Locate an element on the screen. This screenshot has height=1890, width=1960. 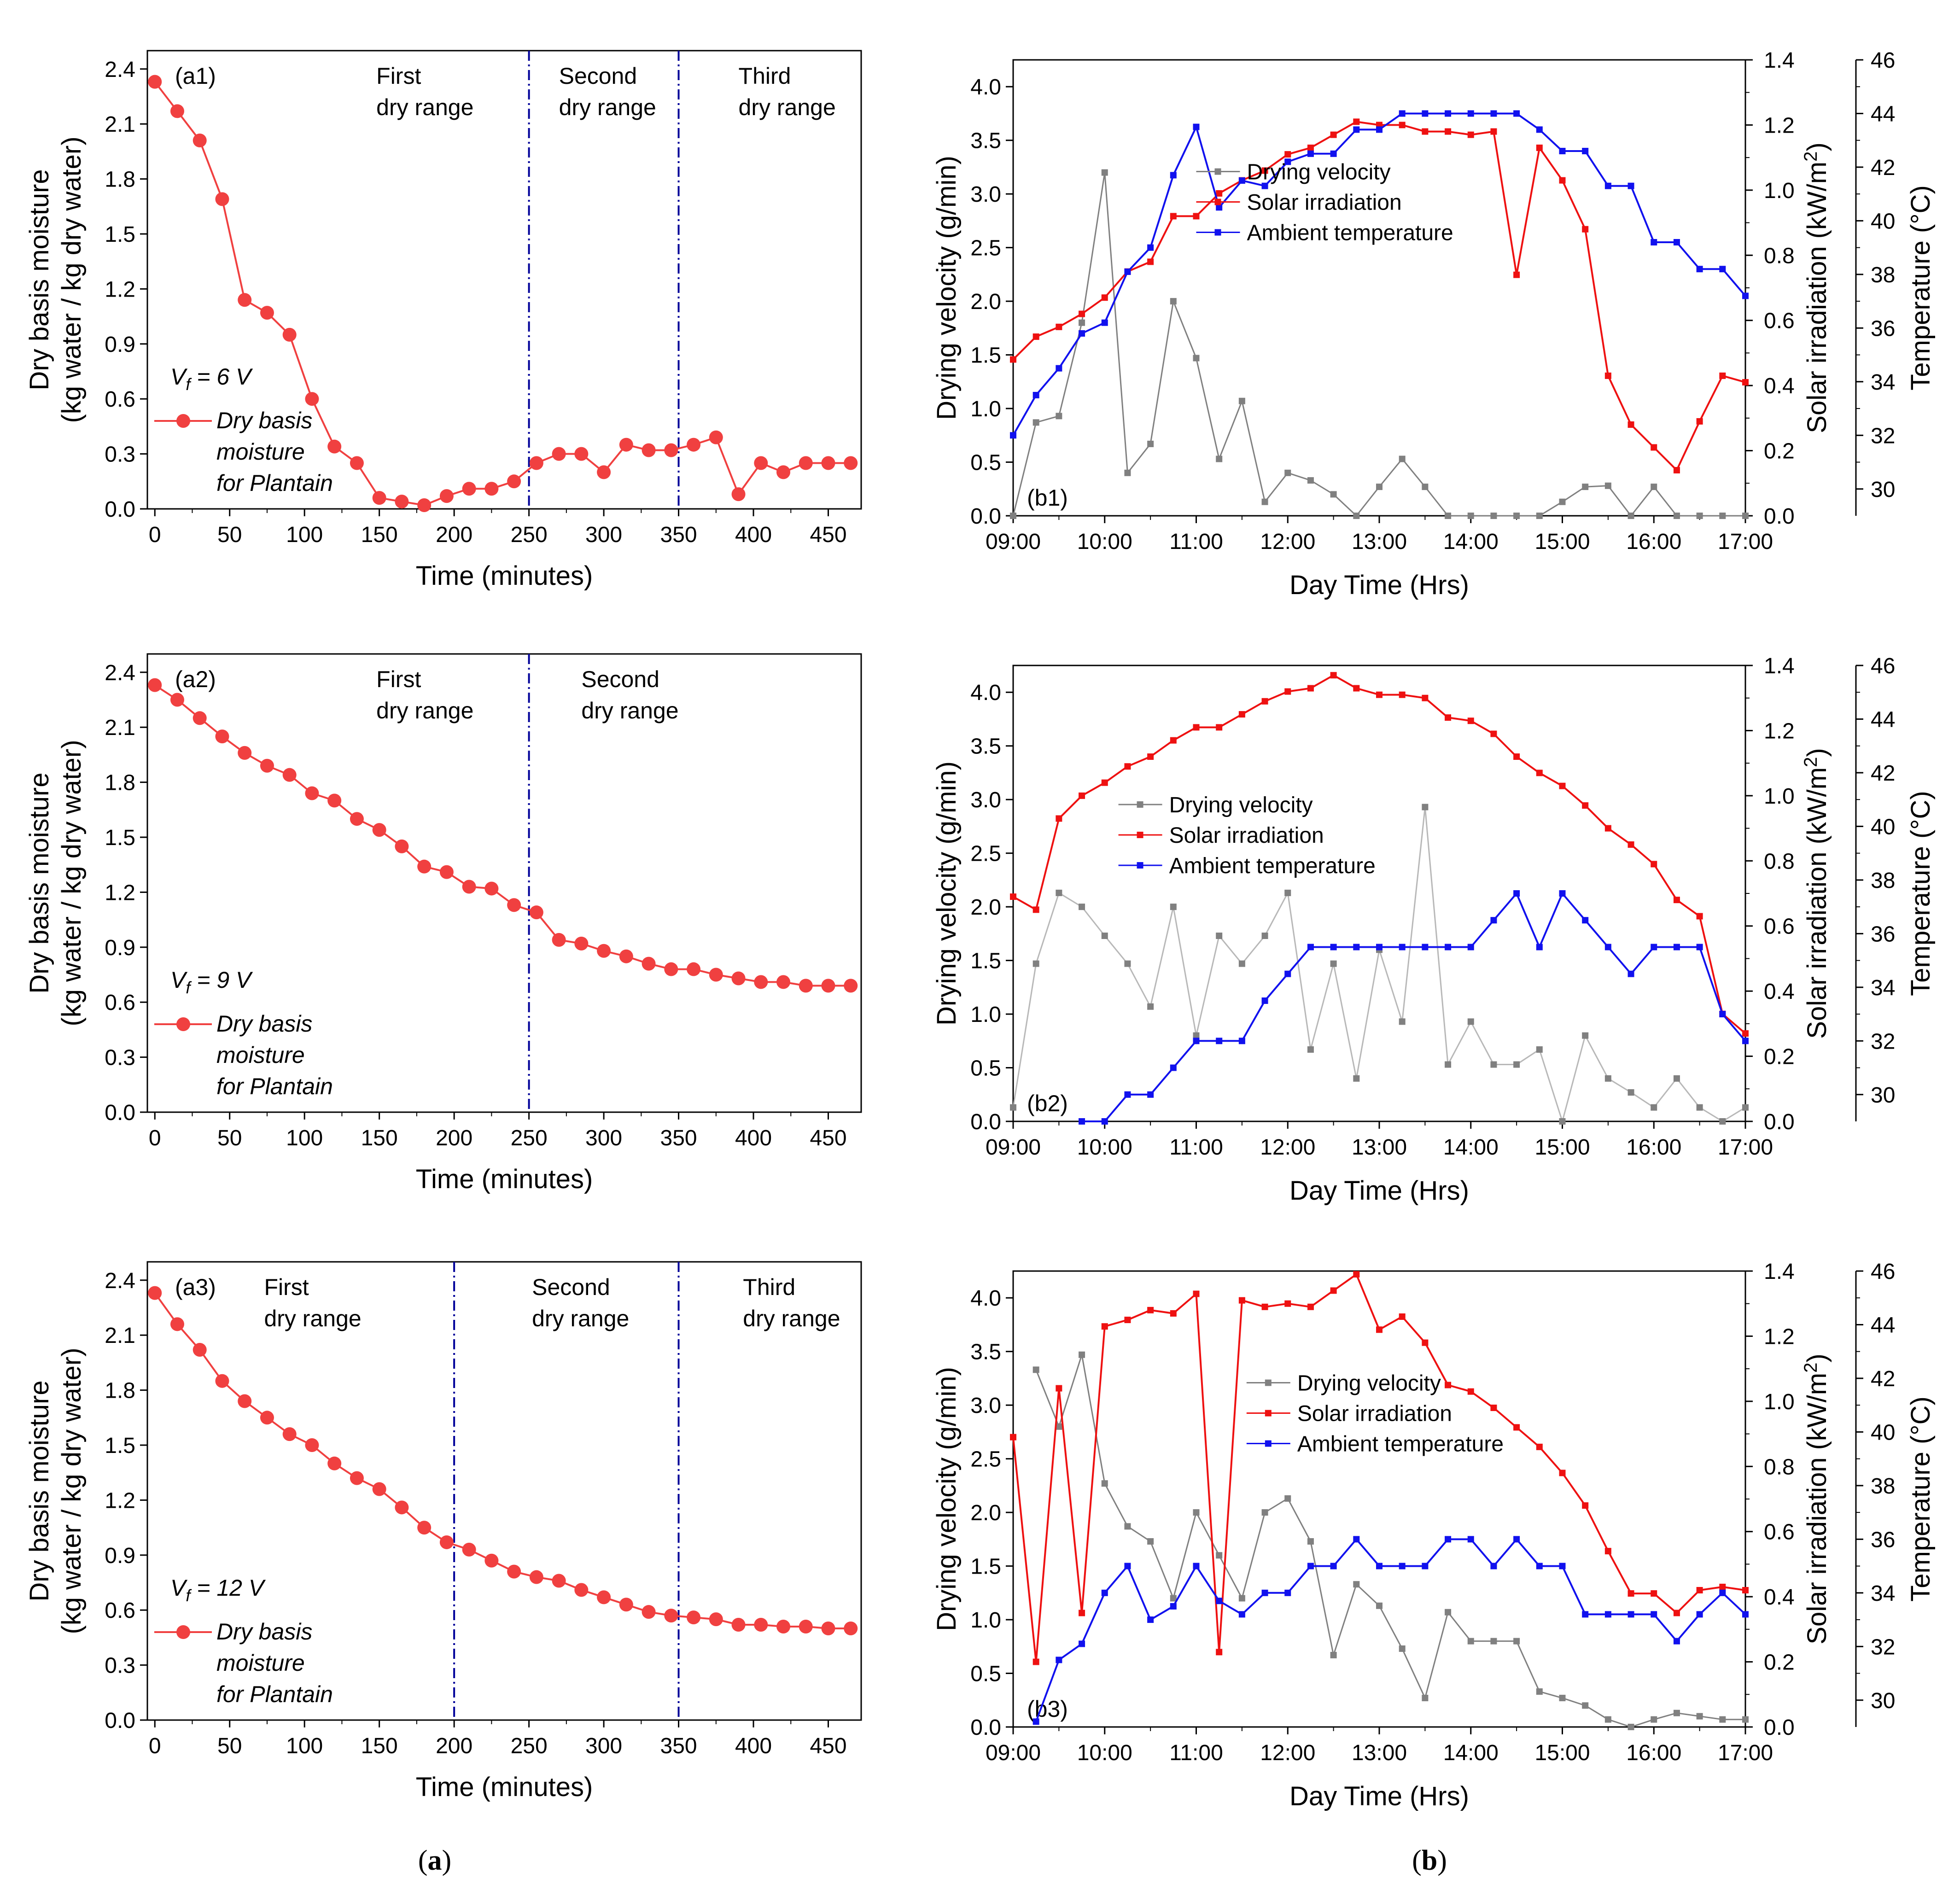
y-right-tick-label: 1.4 is located at coordinates (1779, 60).